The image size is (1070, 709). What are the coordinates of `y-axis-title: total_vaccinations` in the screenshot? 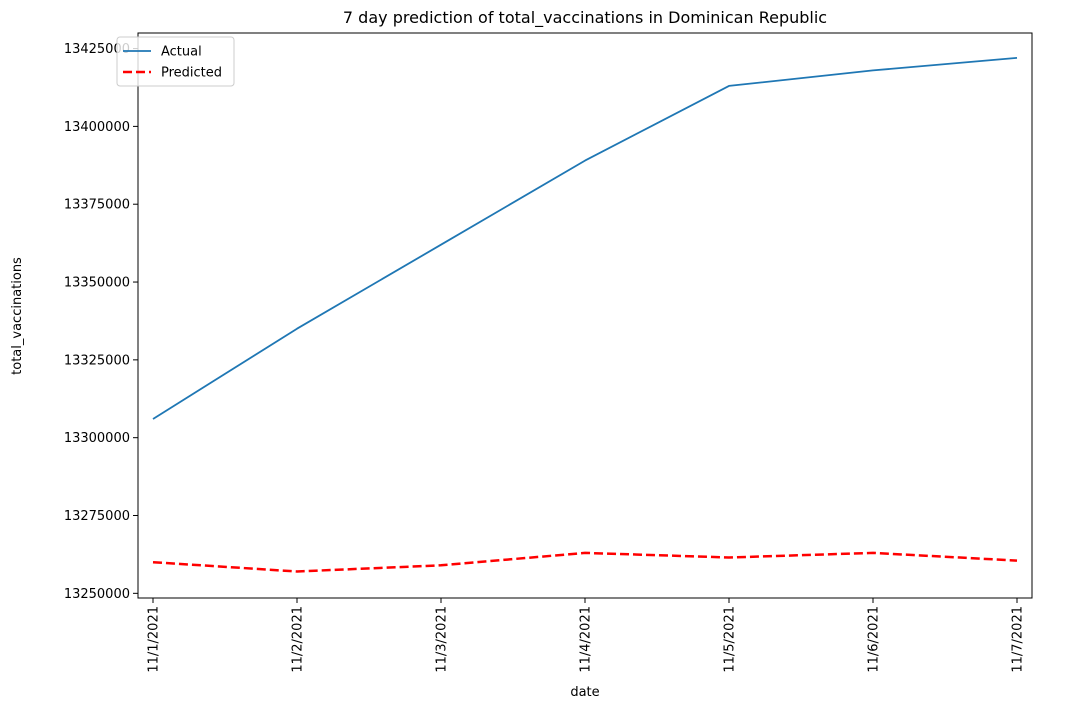 It's located at (17, 316).